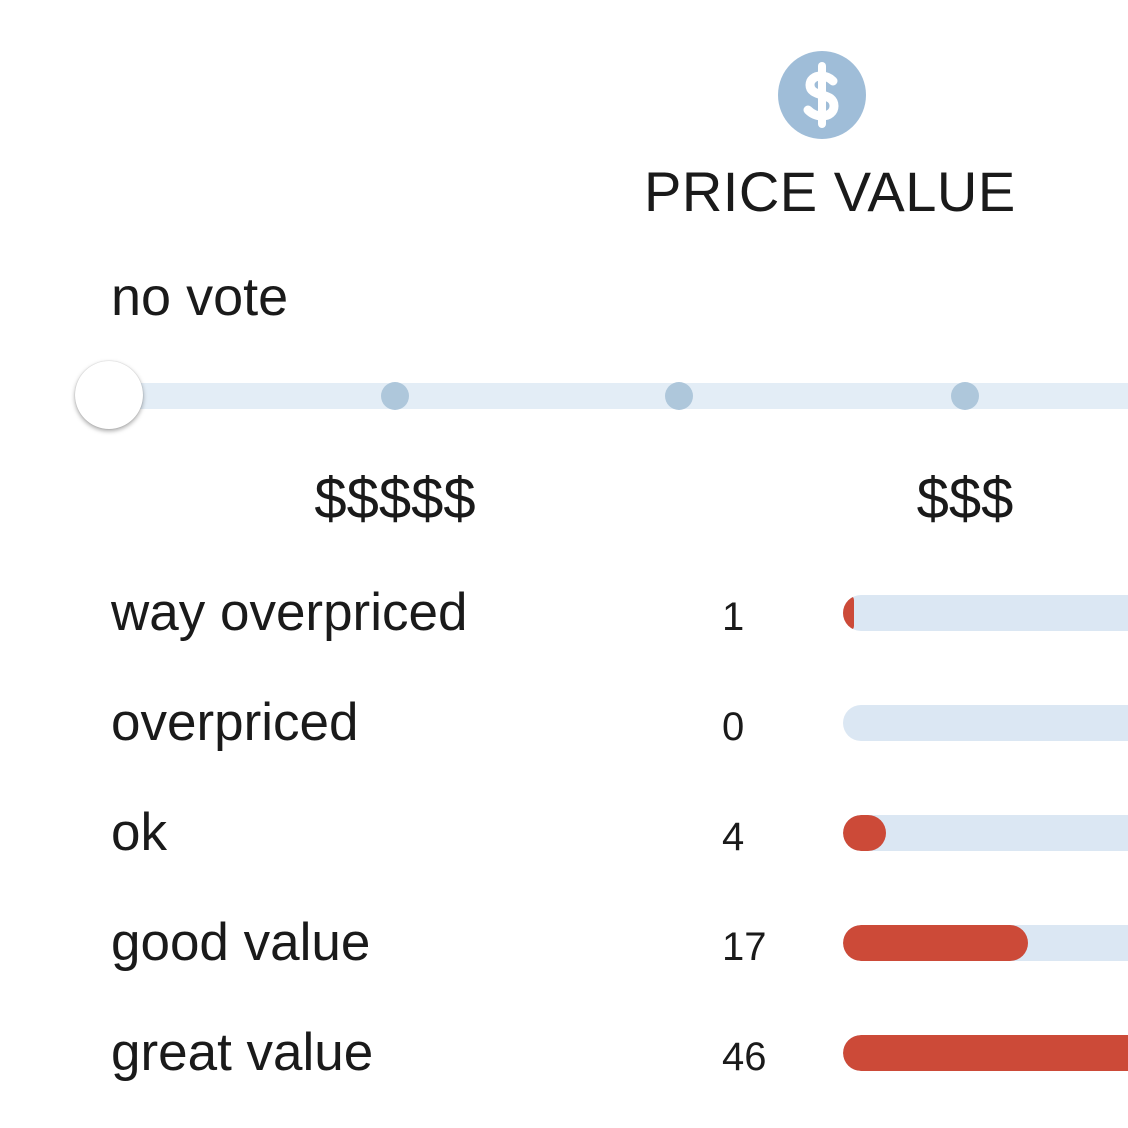 This screenshot has width=1128, height=1128. What do you see at coordinates (395, 498) in the screenshot?
I see `tick-label-five-dollars: $$$$$` at bounding box center [395, 498].